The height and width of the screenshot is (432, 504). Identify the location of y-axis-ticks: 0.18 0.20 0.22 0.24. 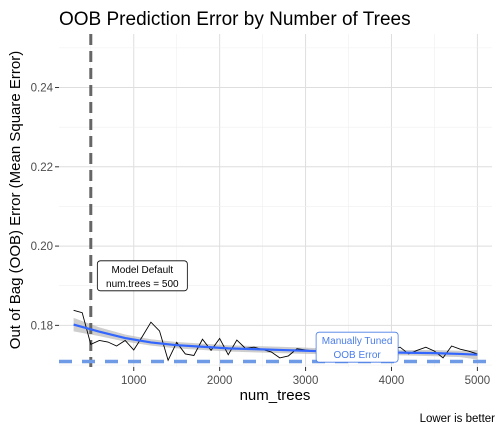
(45, 207).